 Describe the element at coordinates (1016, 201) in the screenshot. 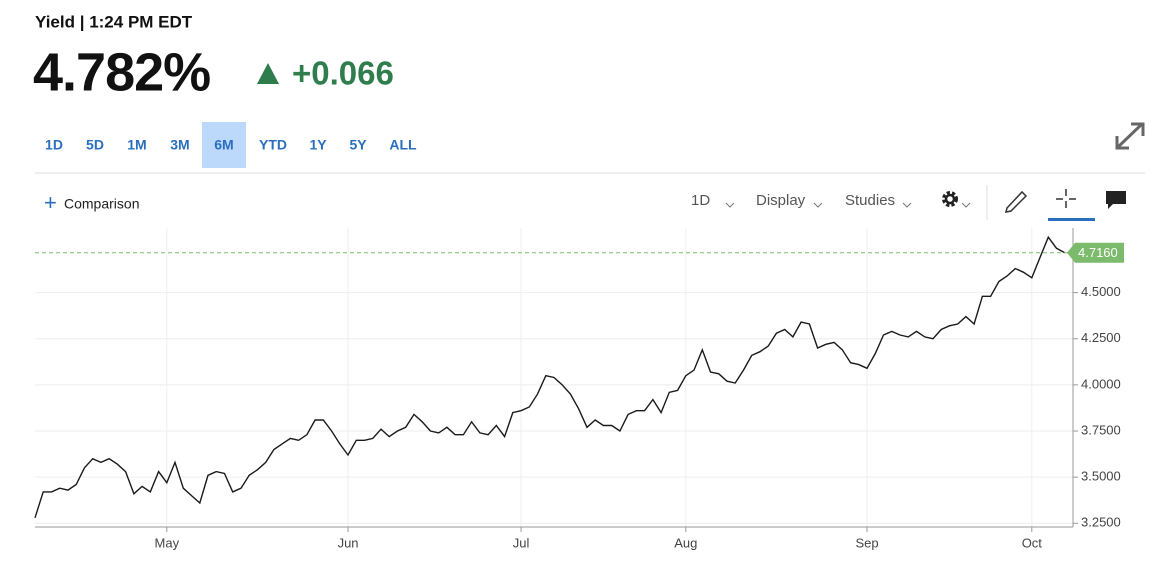

I see `draw-icon` at that location.